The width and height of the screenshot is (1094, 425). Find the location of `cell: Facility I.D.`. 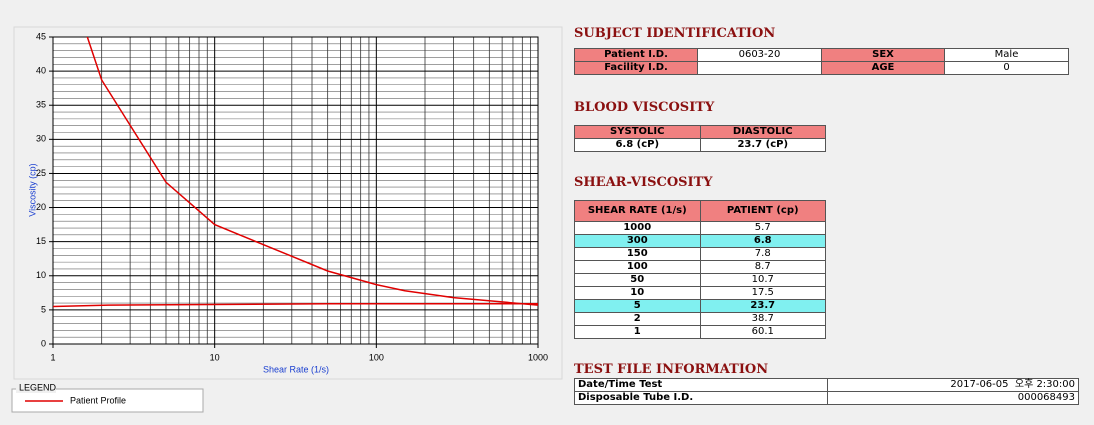

cell: Facility I.D. is located at coordinates (636, 68).